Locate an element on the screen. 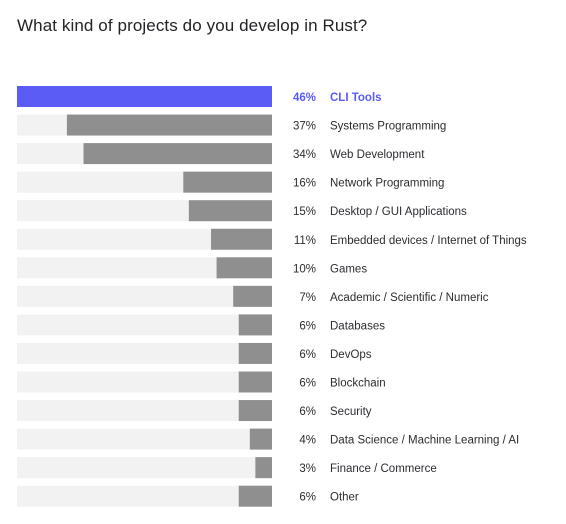  value-label-finance-commerce: 3% is located at coordinates (307, 469).